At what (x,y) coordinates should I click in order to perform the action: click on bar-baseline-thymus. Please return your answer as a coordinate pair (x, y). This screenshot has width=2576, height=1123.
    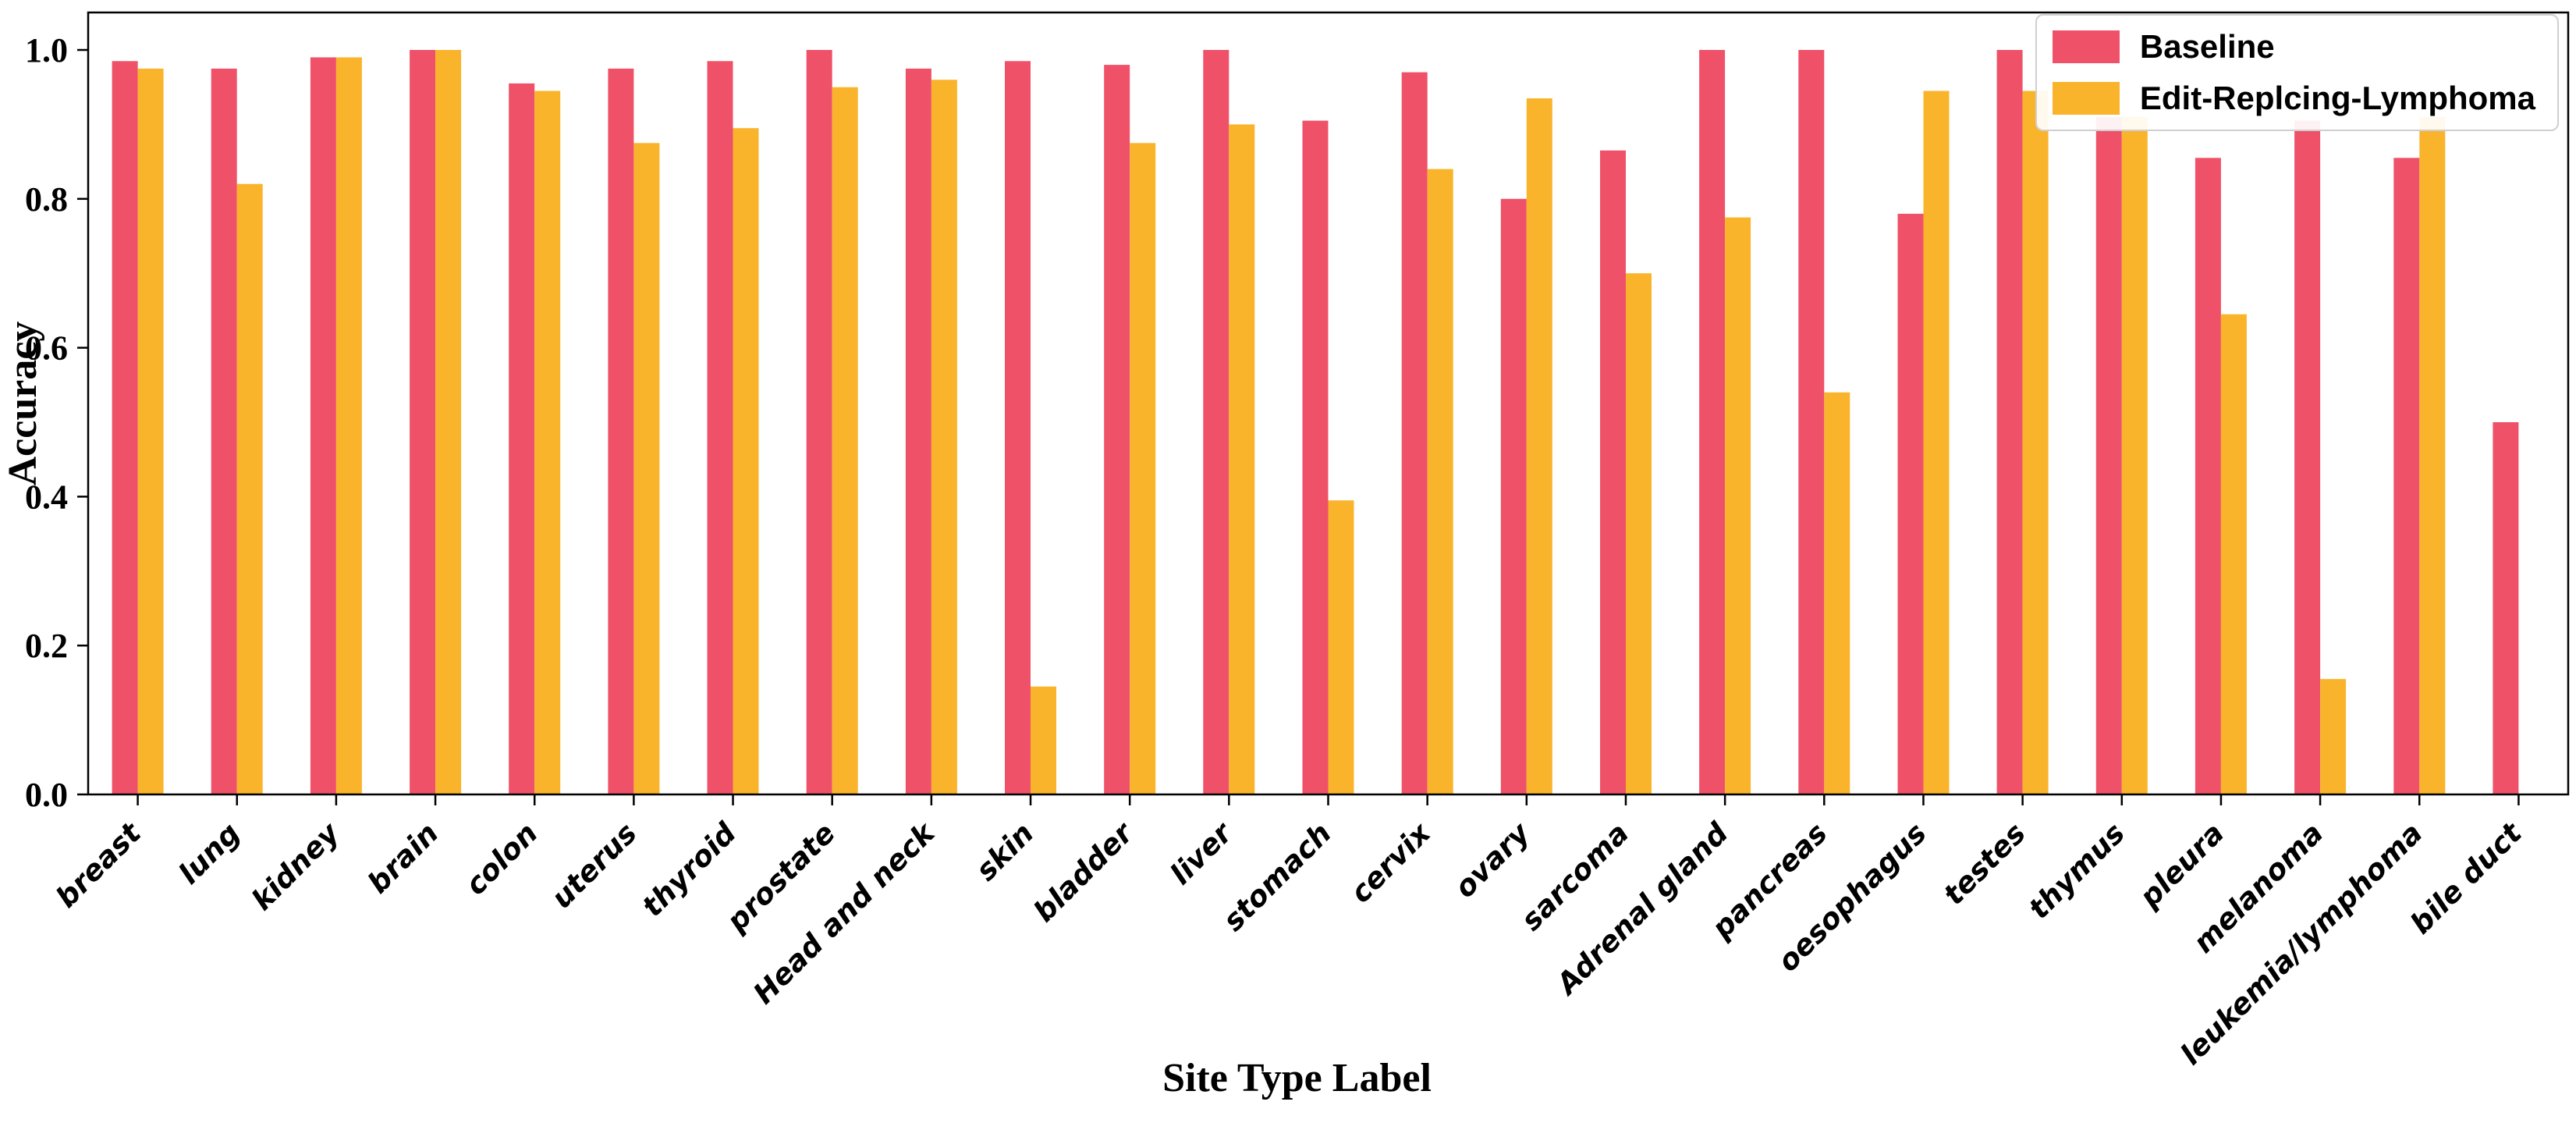
    Looking at the image, I should click on (2108, 455).